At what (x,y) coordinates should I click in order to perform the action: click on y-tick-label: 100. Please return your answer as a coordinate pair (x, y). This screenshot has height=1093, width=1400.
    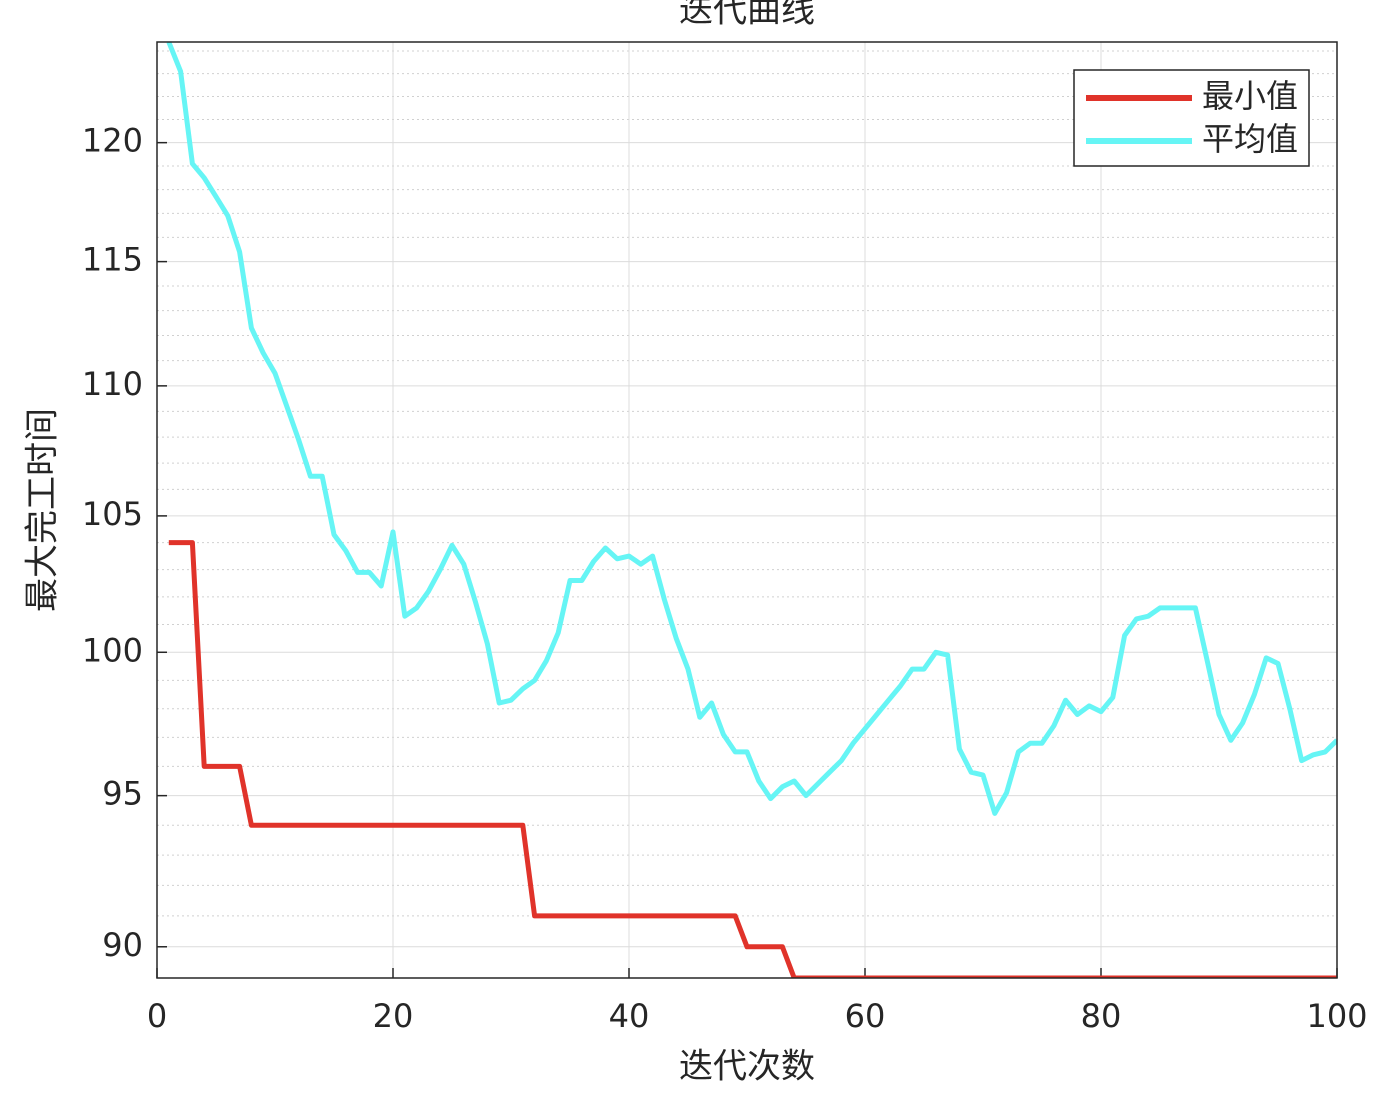
    Looking at the image, I should click on (112, 650).